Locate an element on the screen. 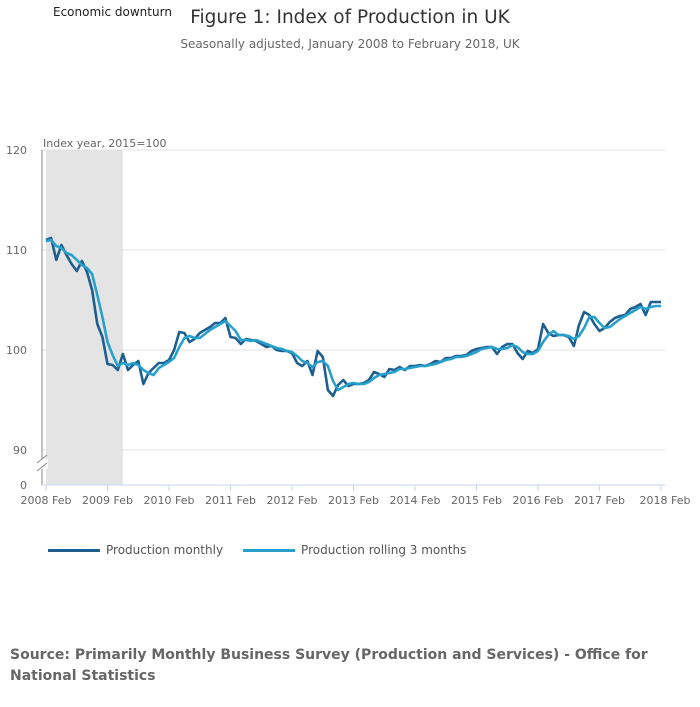  shaded-region is located at coordinates (84, 317).